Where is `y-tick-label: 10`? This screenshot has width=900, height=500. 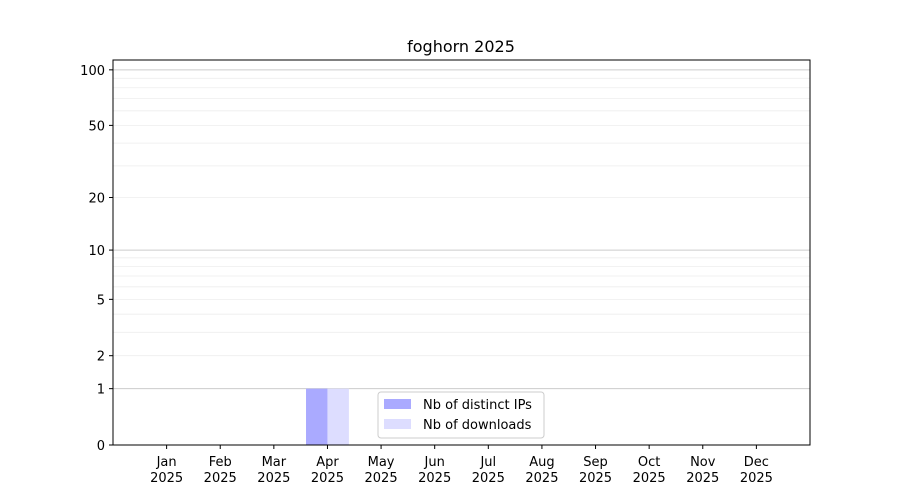
y-tick-label: 10 is located at coordinates (96, 251).